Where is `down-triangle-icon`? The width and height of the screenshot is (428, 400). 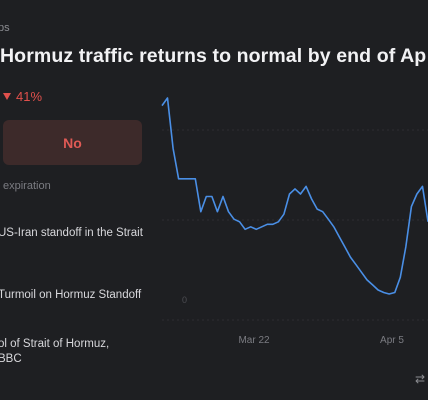 down-triangle-icon is located at coordinates (7, 96).